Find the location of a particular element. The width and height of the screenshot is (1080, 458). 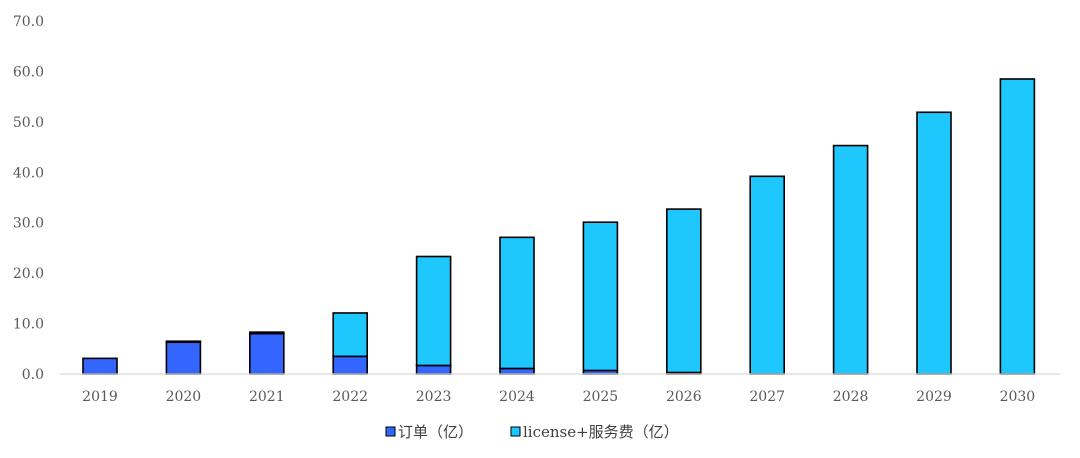

bar-orders-2019 is located at coordinates (100, 366).